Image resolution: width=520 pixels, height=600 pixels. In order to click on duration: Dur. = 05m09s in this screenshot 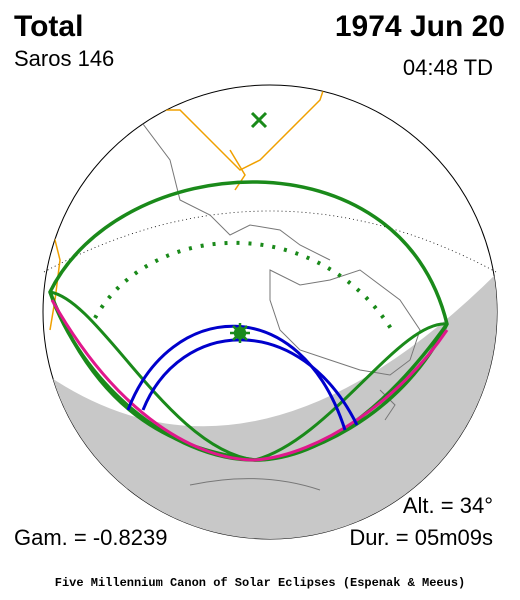, I will do `click(421, 537)`.